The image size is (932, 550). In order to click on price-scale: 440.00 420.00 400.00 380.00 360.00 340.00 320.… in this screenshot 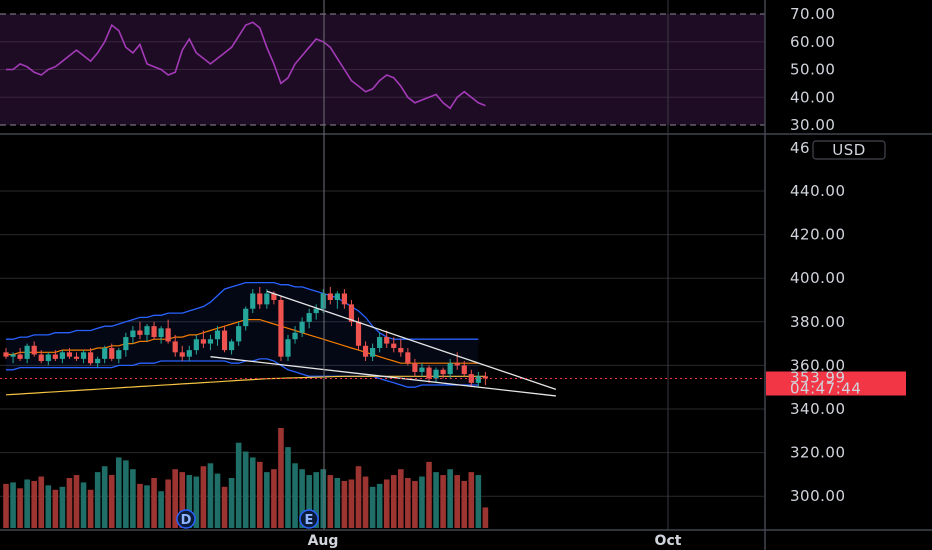, I will do `click(818, 343)`.